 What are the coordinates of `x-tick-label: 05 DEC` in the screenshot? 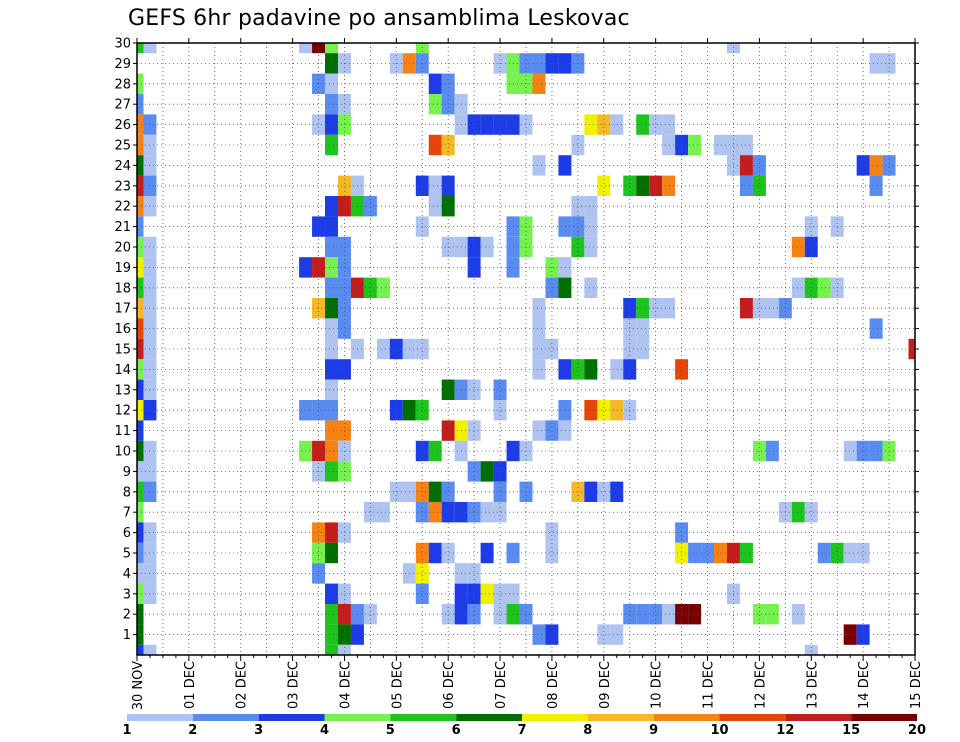 It's located at (397, 685).